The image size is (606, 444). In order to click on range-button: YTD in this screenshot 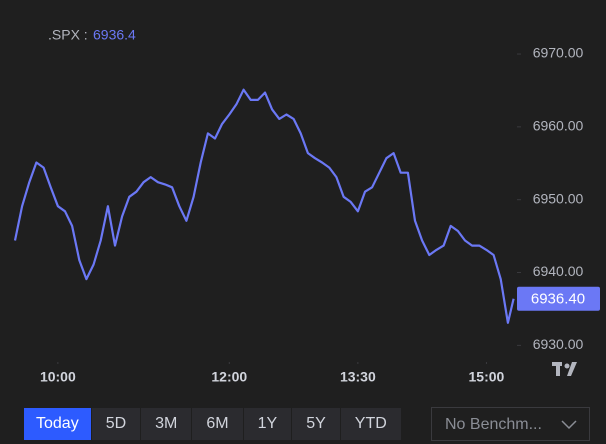, I will do `click(371, 424)`.